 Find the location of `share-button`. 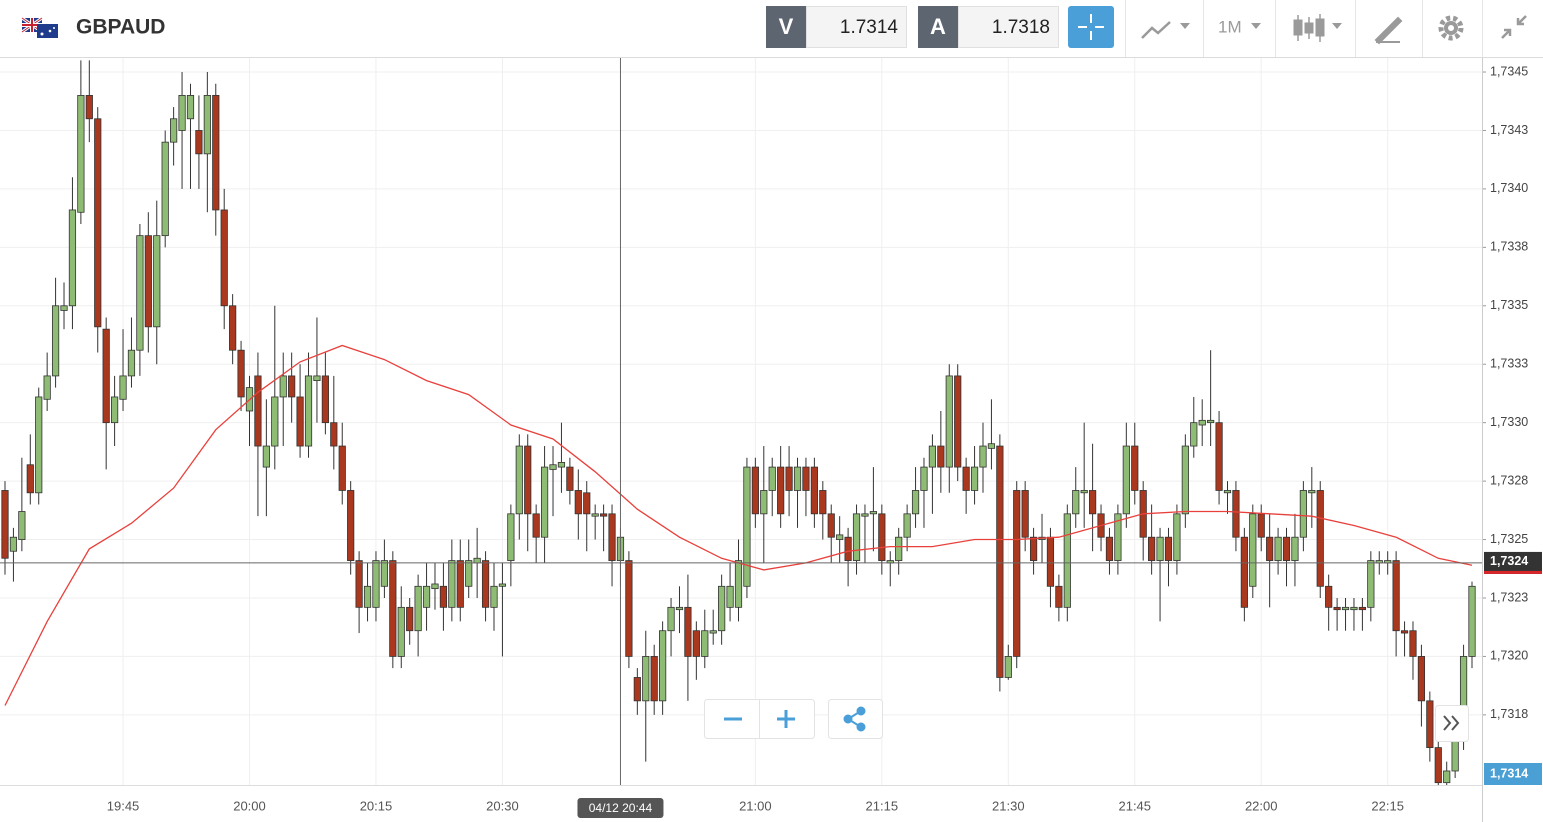

share-button is located at coordinates (854, 719).